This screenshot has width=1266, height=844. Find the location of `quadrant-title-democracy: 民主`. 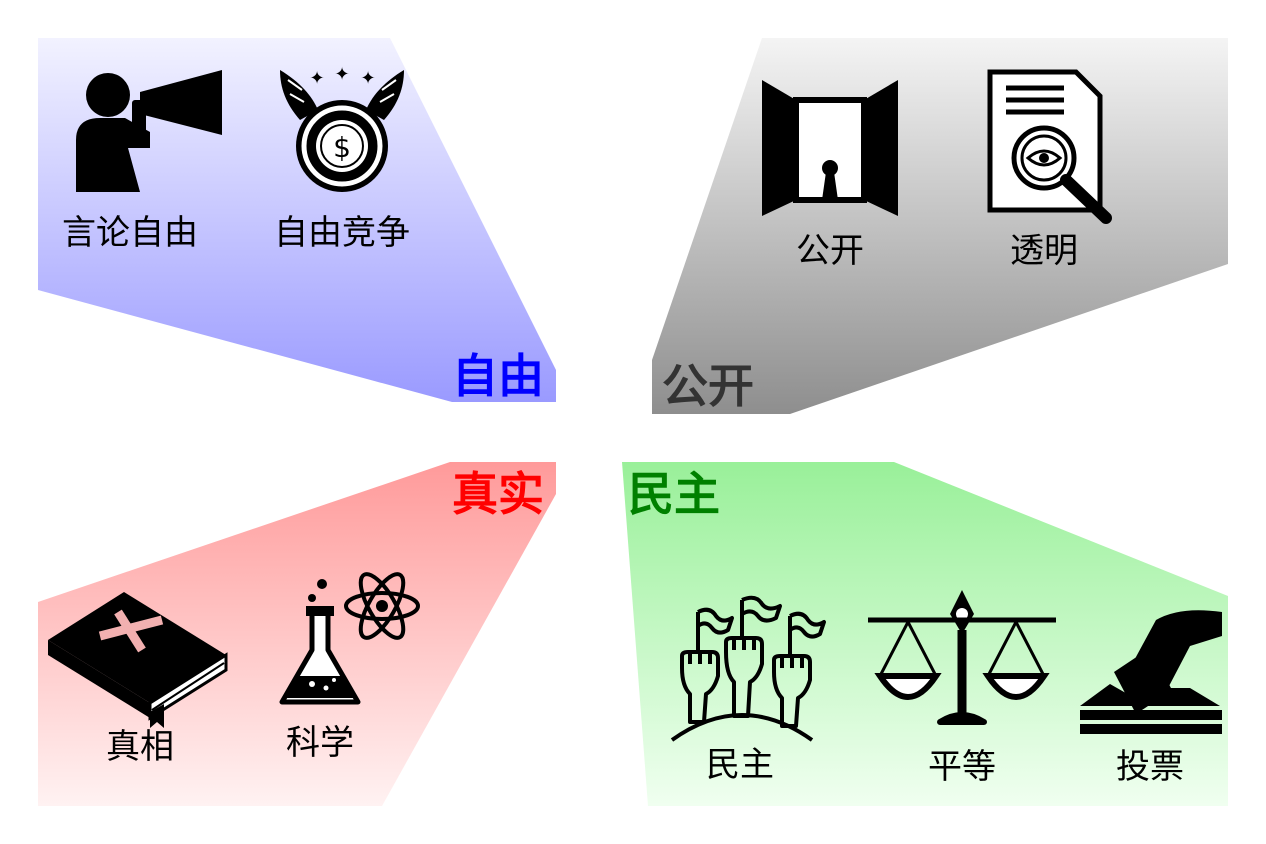

quadrant-title-democracy: 民主 is located at coordinates (674, 494).